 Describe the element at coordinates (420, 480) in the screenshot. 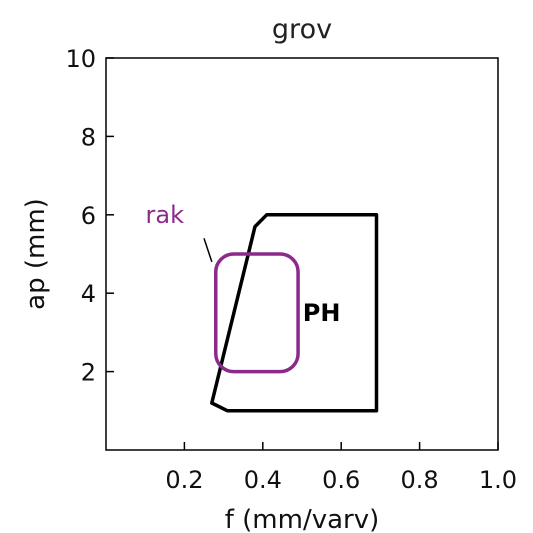

I see `x-tick-label: 0.8` at that location.